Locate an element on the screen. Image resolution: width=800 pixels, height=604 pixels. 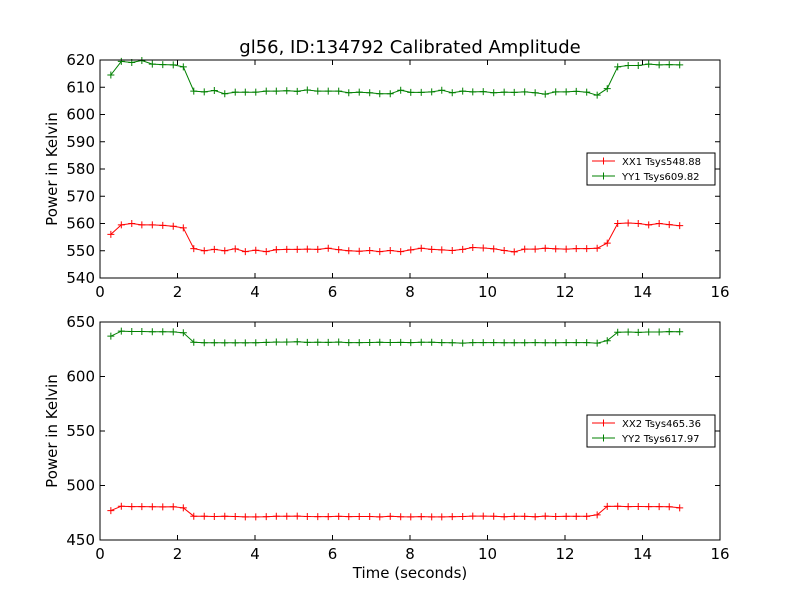
y-tick-label: 650 is located at coordinates (80, 322).